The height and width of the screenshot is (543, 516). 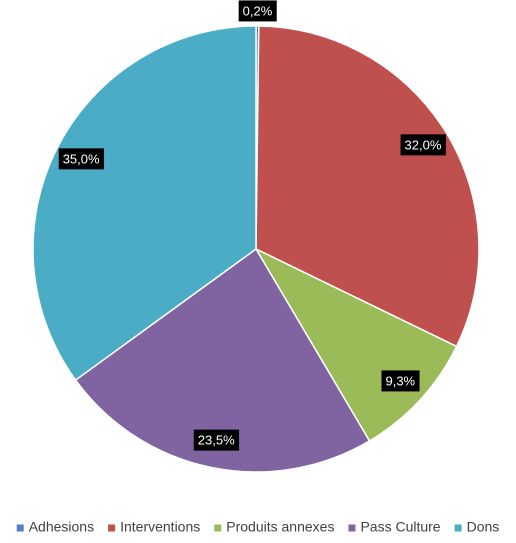 I want to click on data-label: 23,5%, so click(x=216, y=440).